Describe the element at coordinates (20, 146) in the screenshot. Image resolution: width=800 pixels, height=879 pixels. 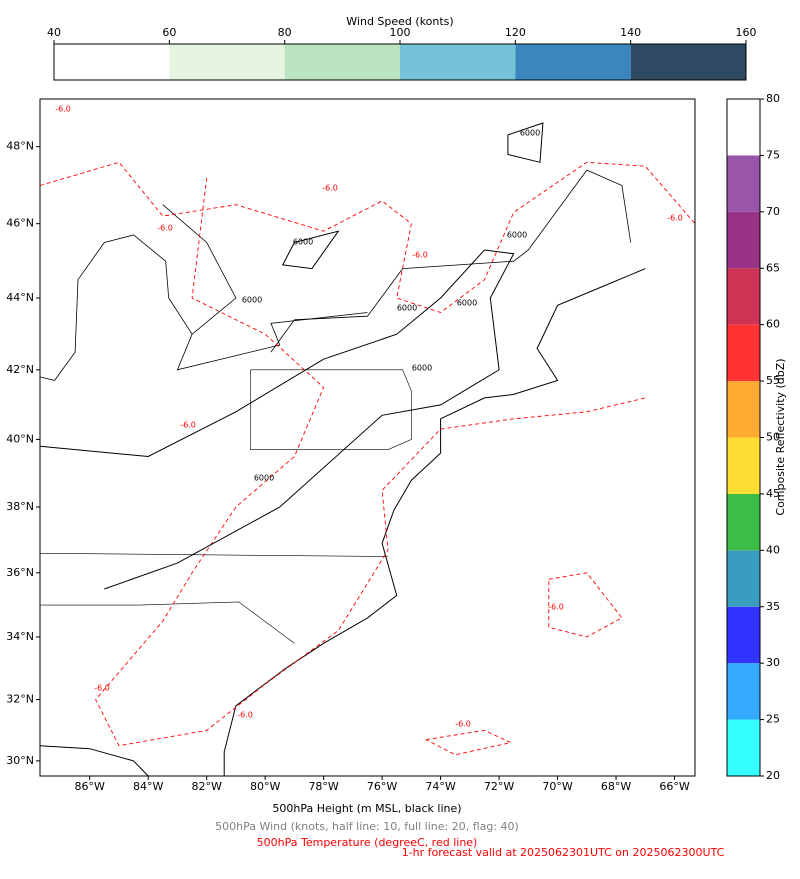
I see `y-tick-label: 48°N` at that location.